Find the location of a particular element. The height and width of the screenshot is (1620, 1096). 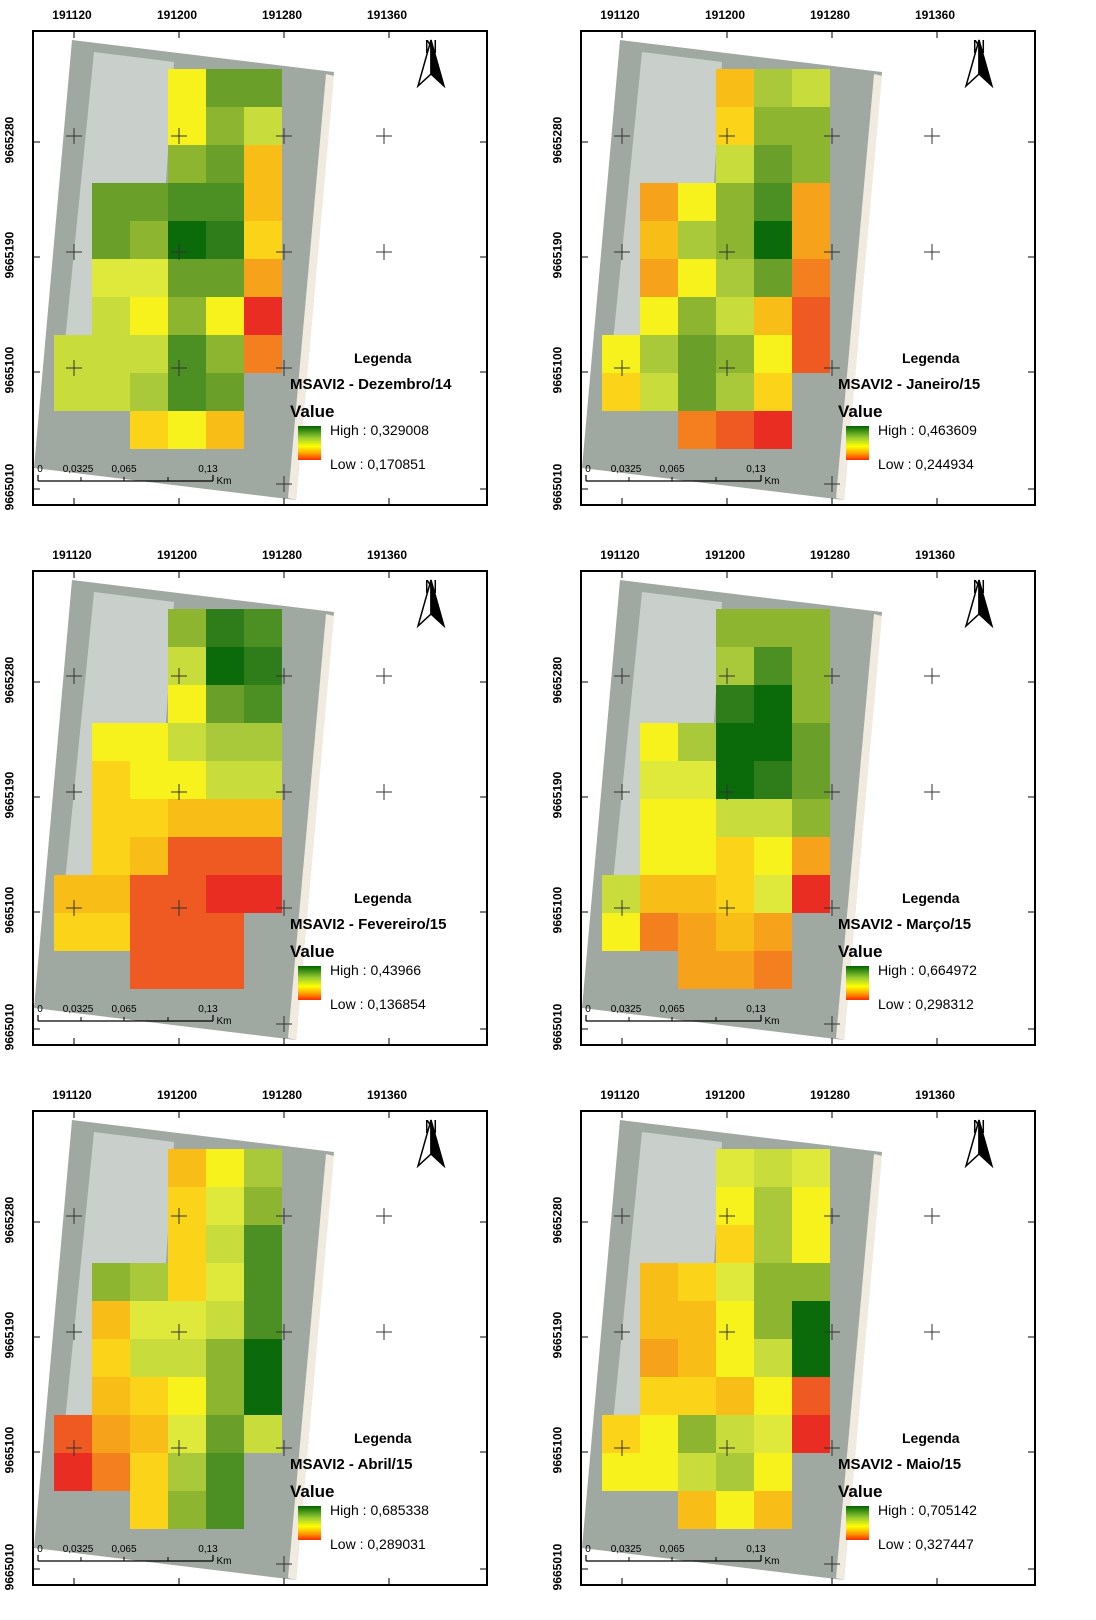

legend-map-title: MSAVI2 - Março/15 is located at coordinates (905, 924).